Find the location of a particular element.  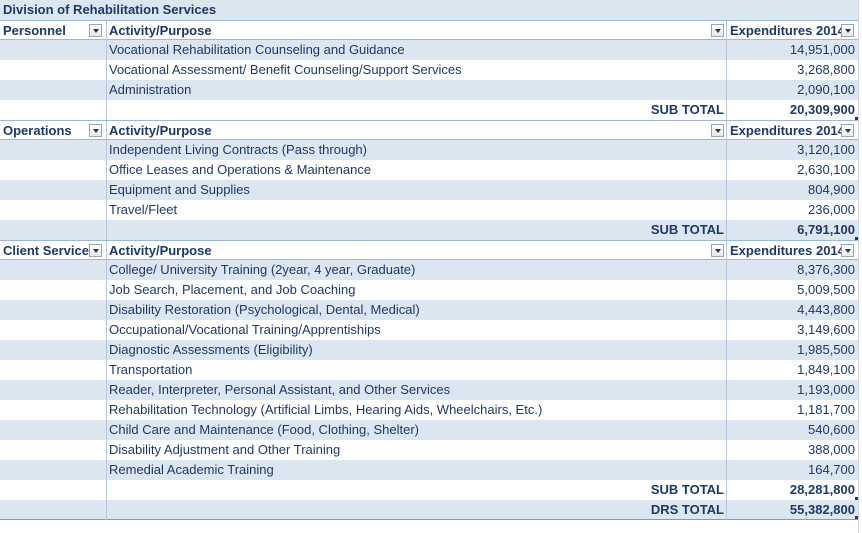

amount-cell: 1,181,700 is located at coordinates (792, 410).